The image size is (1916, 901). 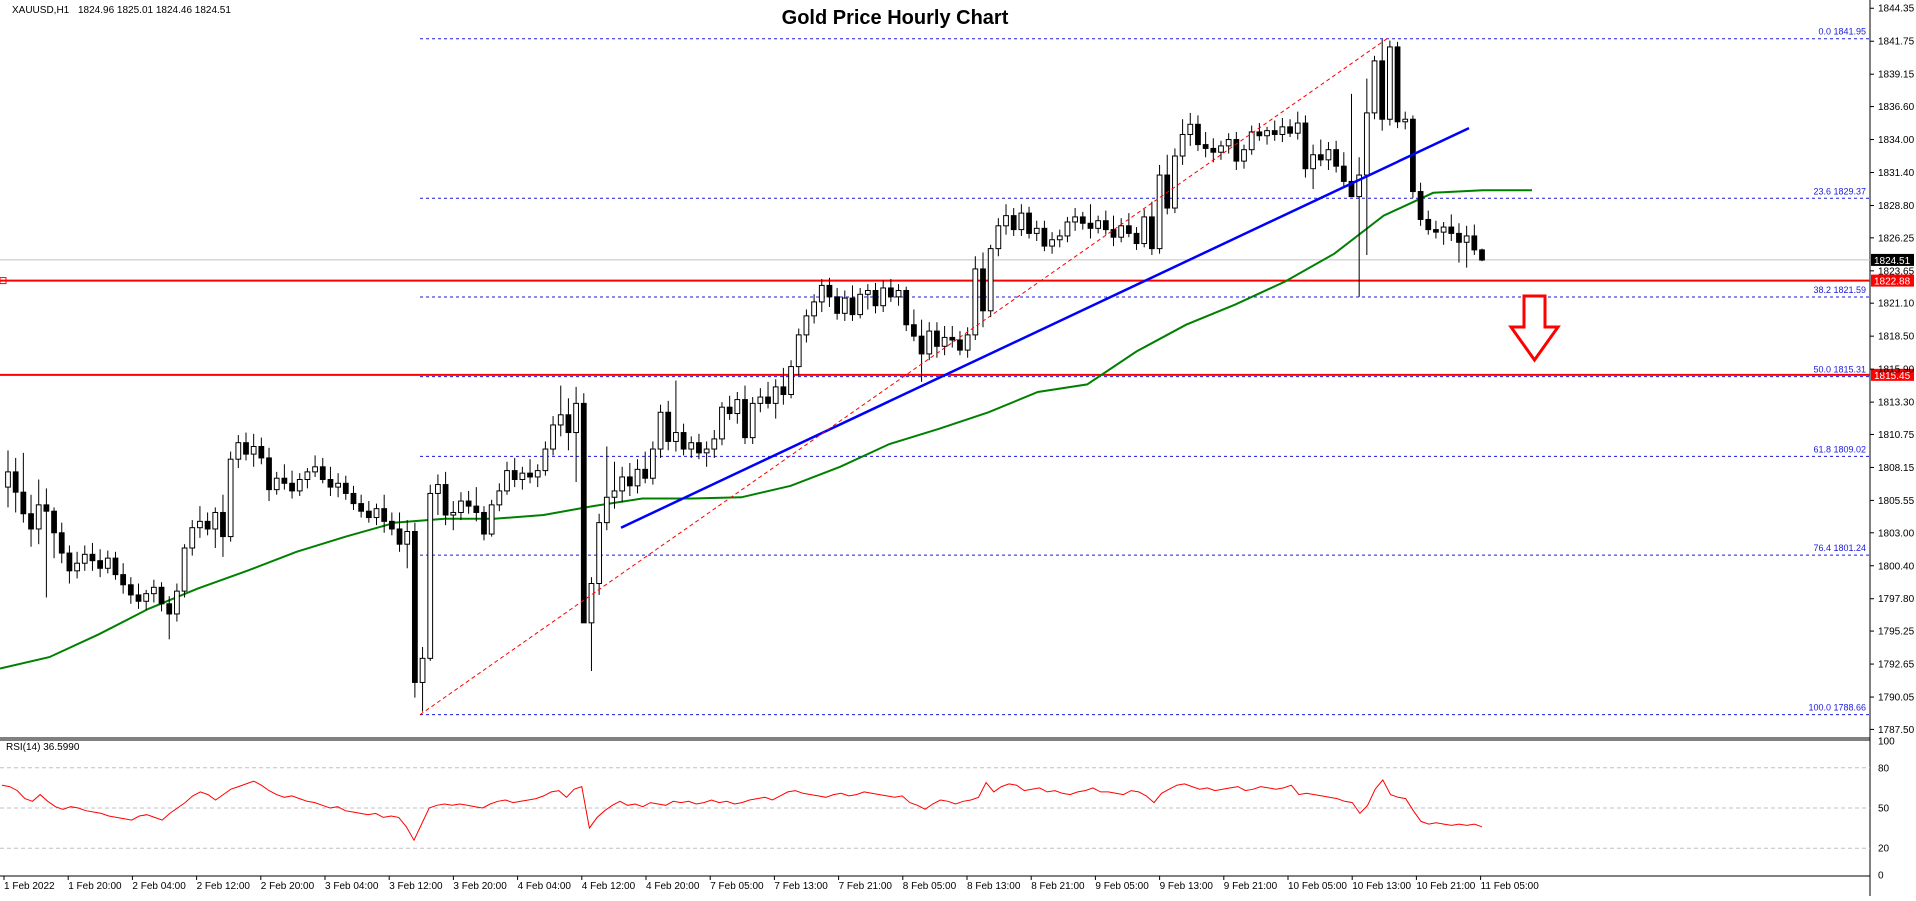 What do you see at coordinates (1839, 191) in the screenshot?
I see `fib-level-label: 23.6 1829.37` at bounding box center [1839, 191].